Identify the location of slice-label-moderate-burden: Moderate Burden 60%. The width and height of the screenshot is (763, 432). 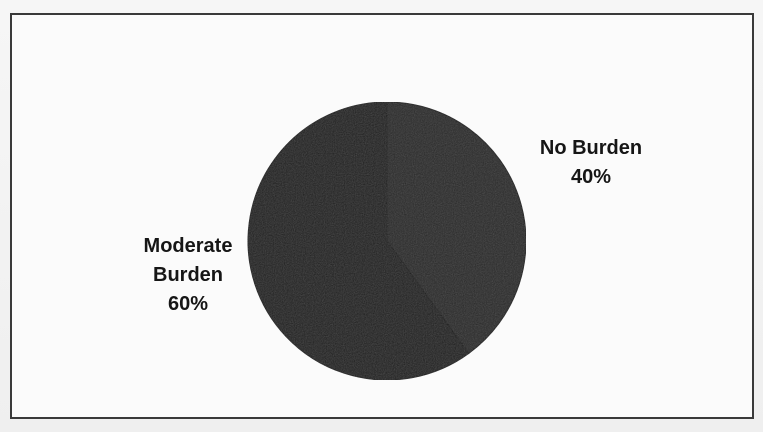
(188, 275).